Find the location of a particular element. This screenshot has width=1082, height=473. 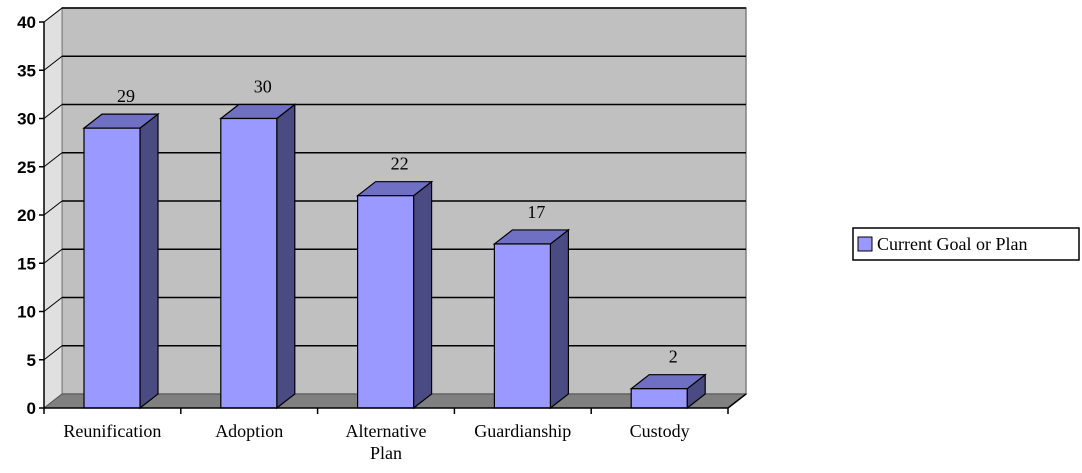

data-label: 22 is located at coordinates (400, 164).